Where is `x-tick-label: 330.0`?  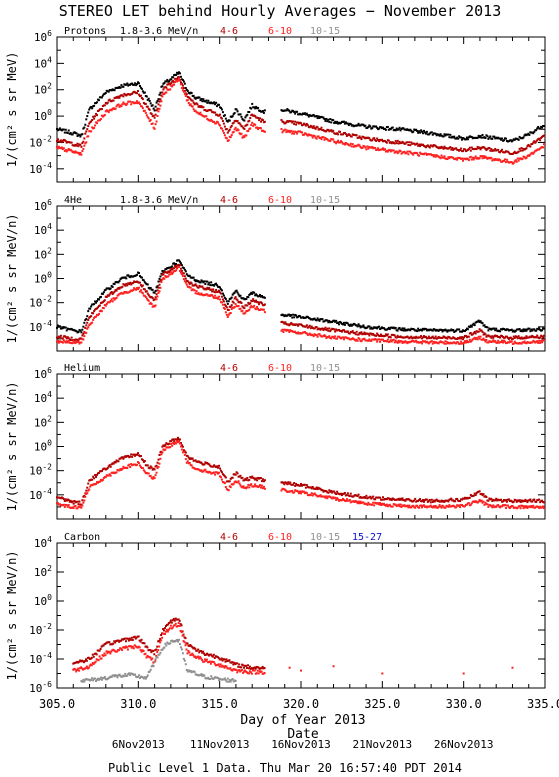 x-tick-label: 330.0 is located at coordinates (464, 704).